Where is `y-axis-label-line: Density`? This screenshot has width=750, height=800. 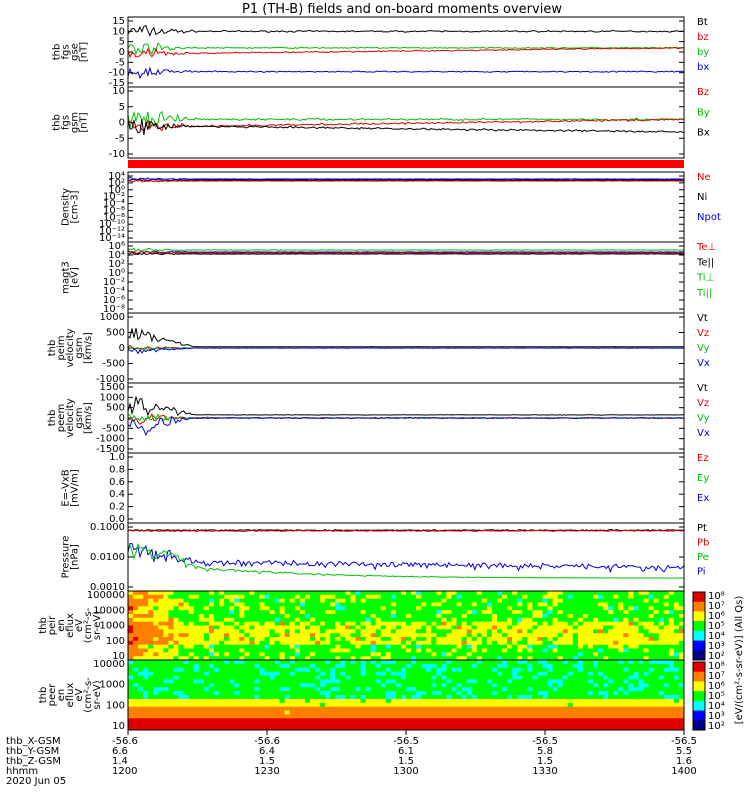 y-axis-label-line: Density is located at coordinates (66, 207).